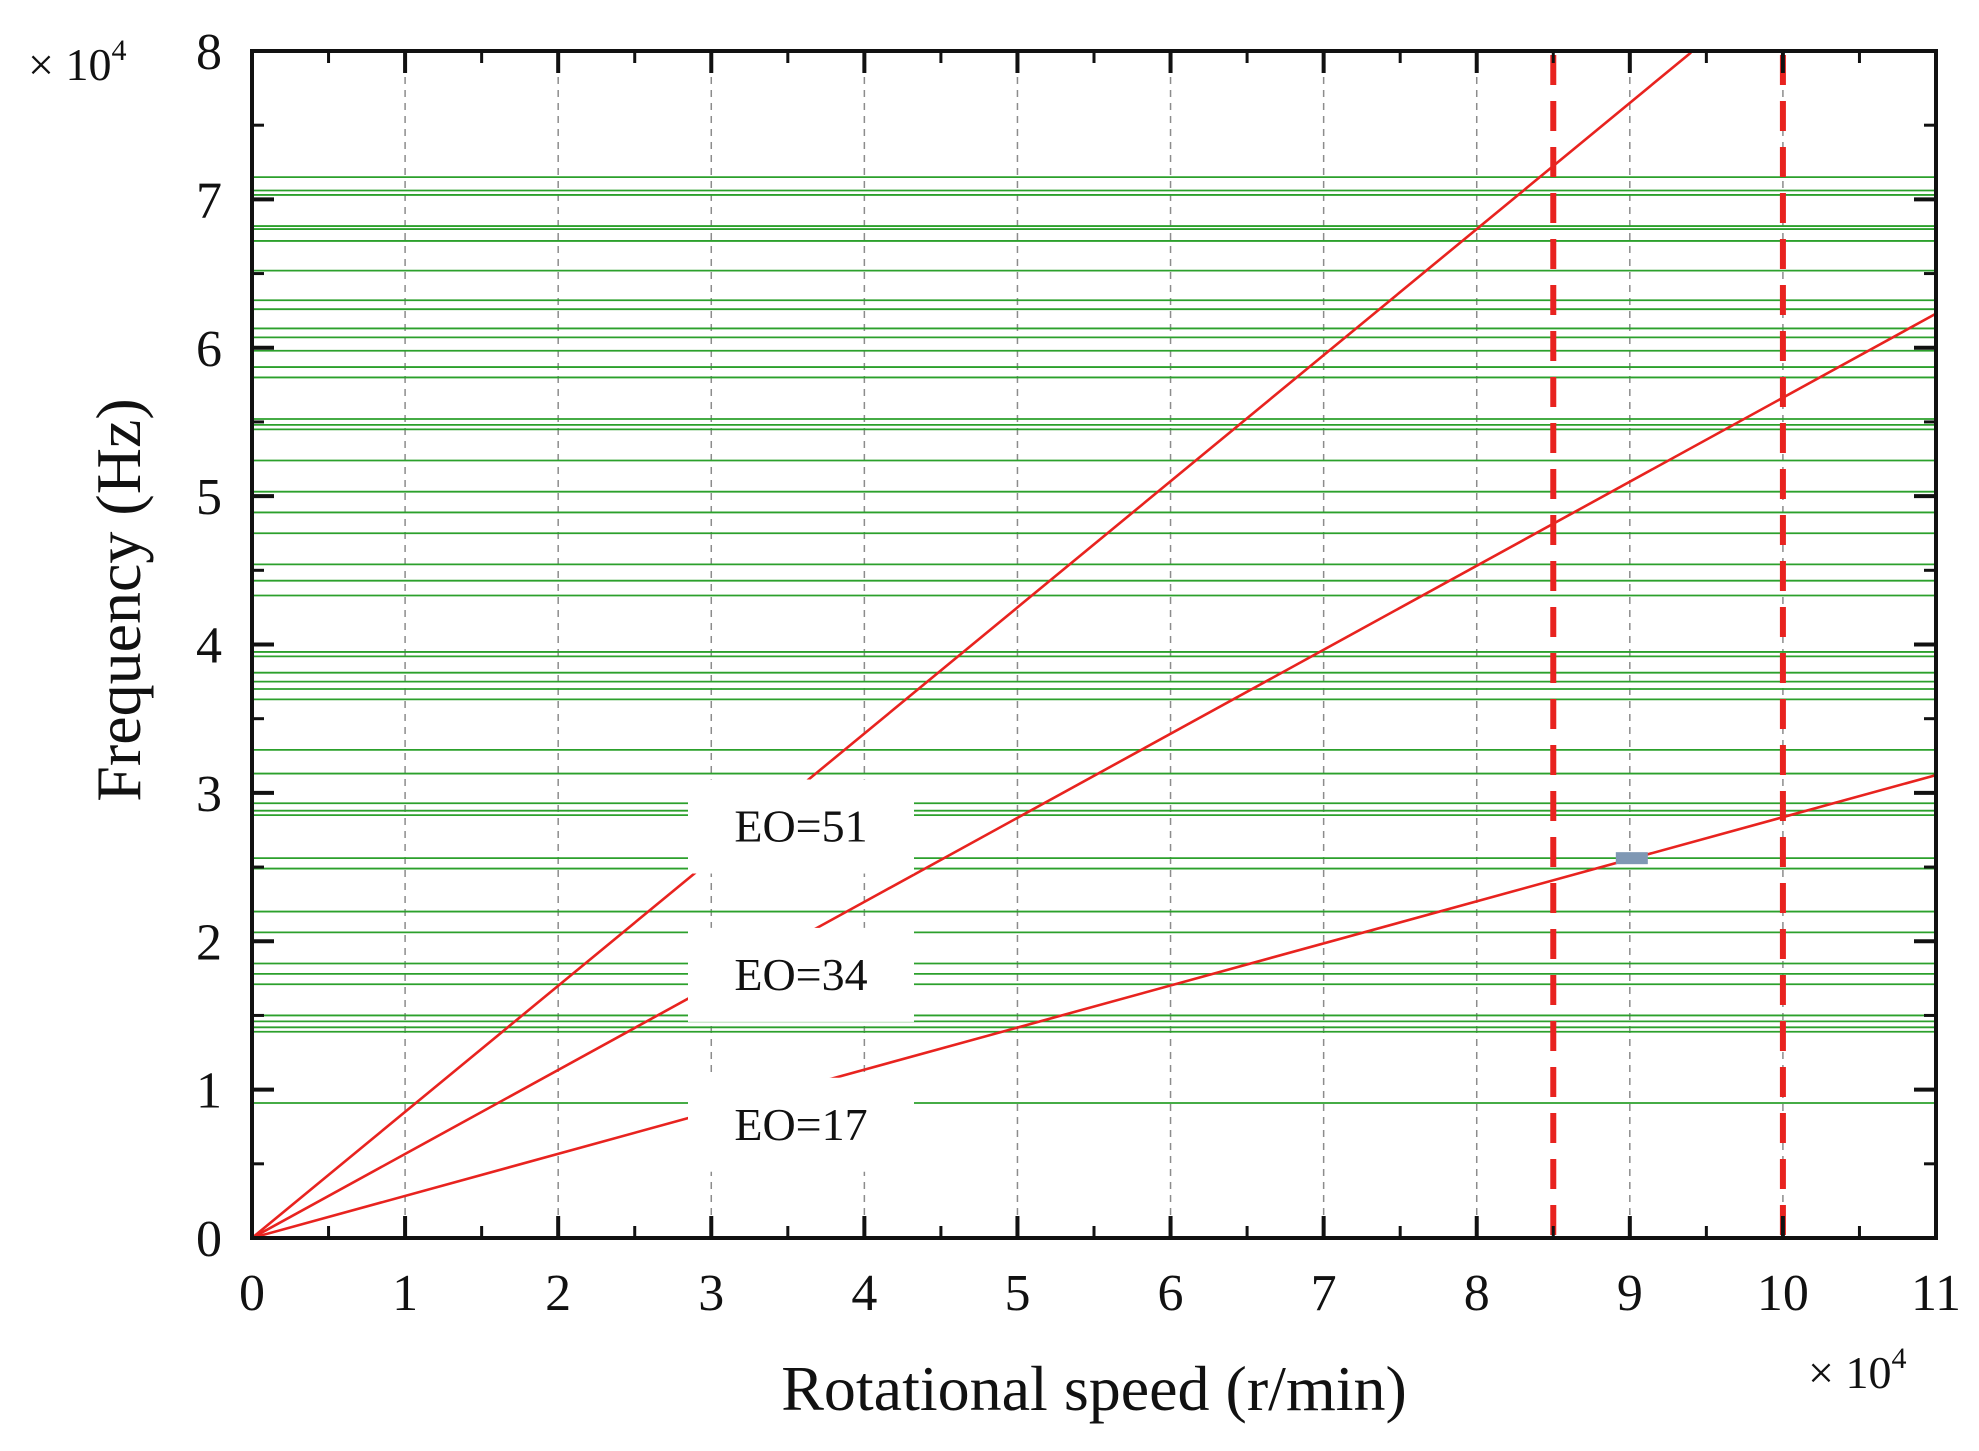 The image size is (1979, 1451). What do you see at coordinates (558, 1293) in the screenshot?
I see `x-tick-label: 2` at bounding box center [558, 1293].